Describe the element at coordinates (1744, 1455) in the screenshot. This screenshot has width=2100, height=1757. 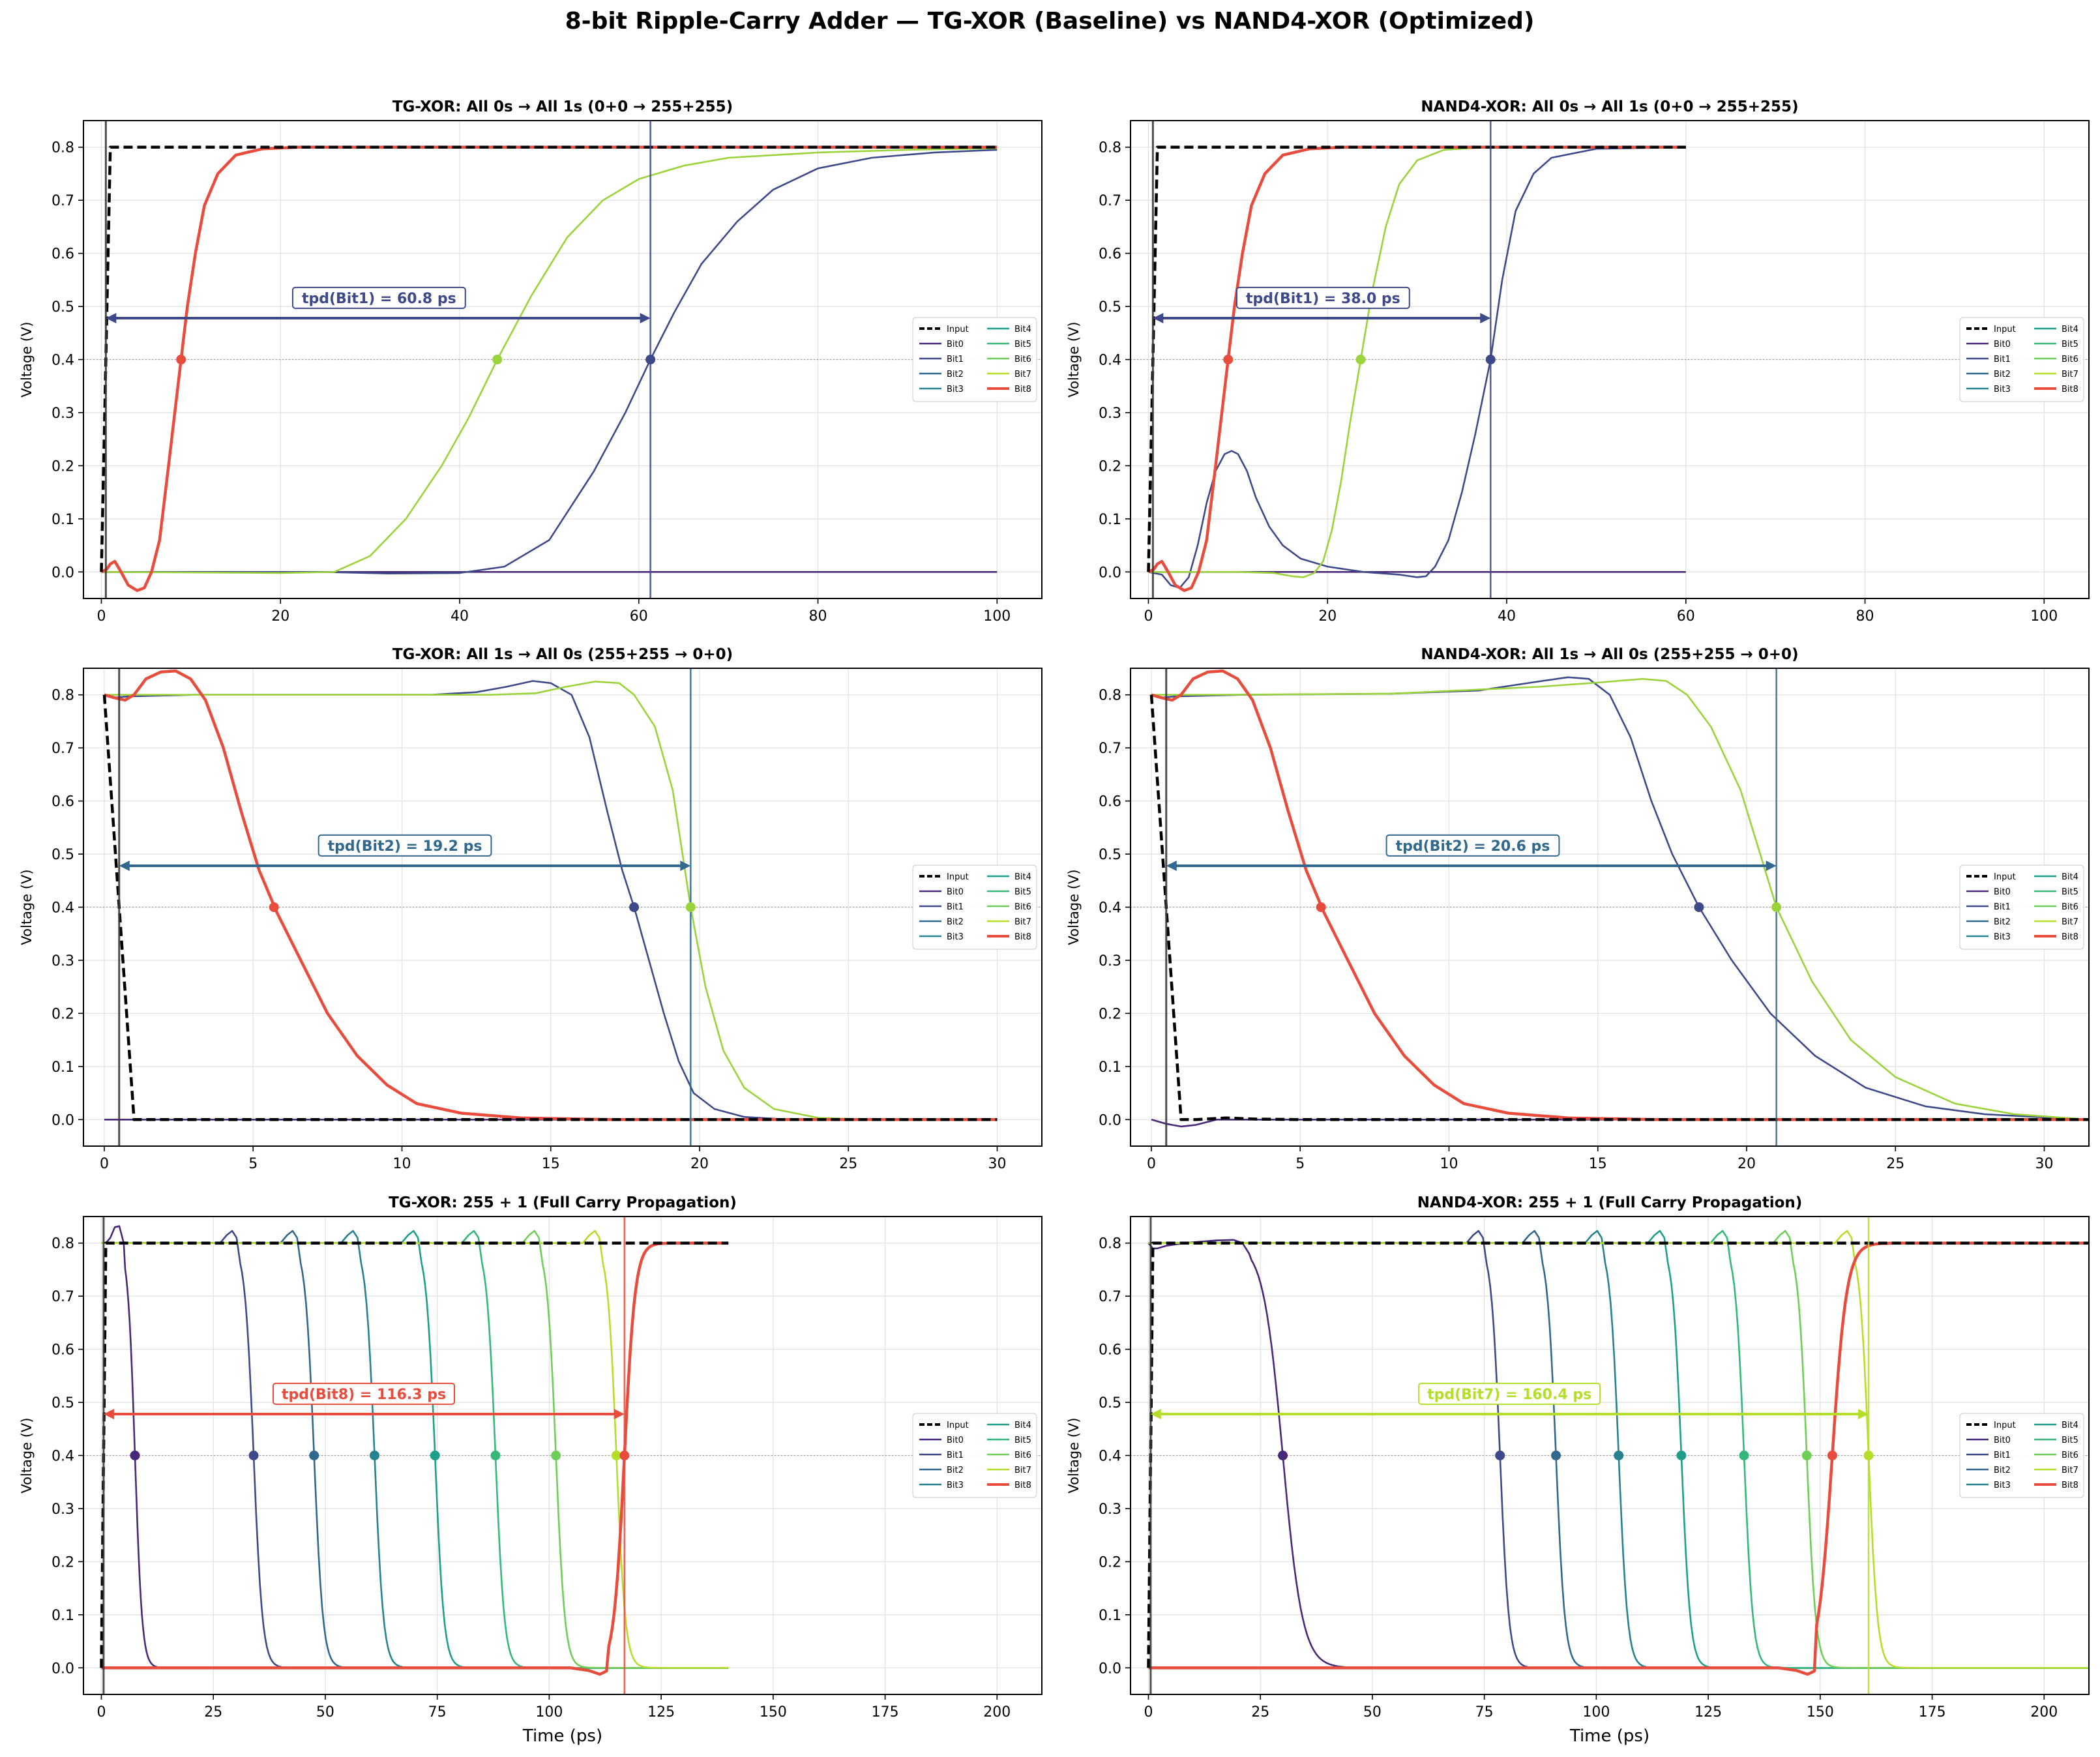
I see `marker-bit5` at that location.